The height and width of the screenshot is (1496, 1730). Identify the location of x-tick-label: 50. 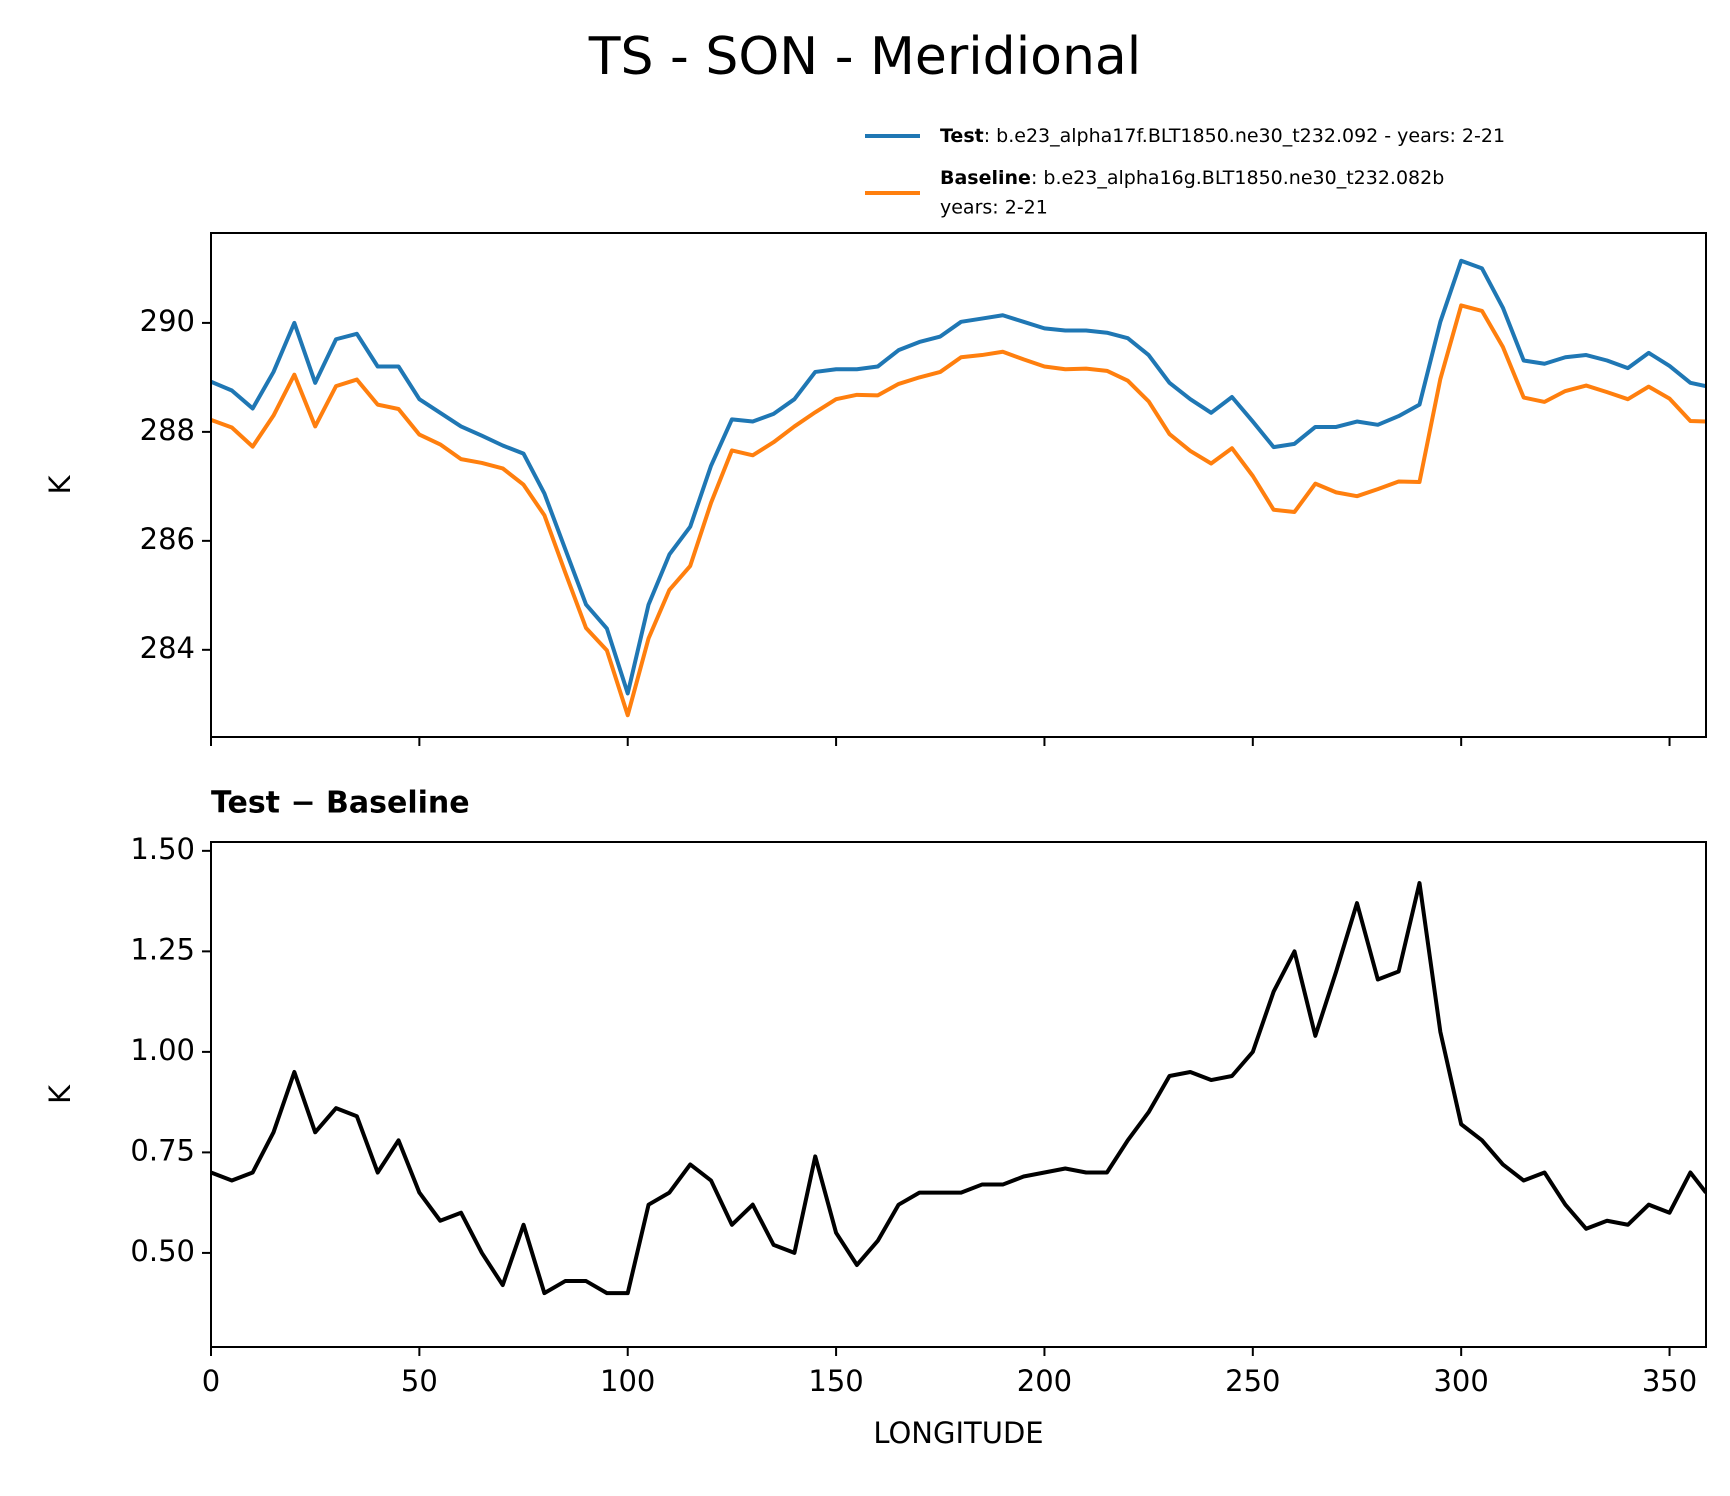
(419, 1381).